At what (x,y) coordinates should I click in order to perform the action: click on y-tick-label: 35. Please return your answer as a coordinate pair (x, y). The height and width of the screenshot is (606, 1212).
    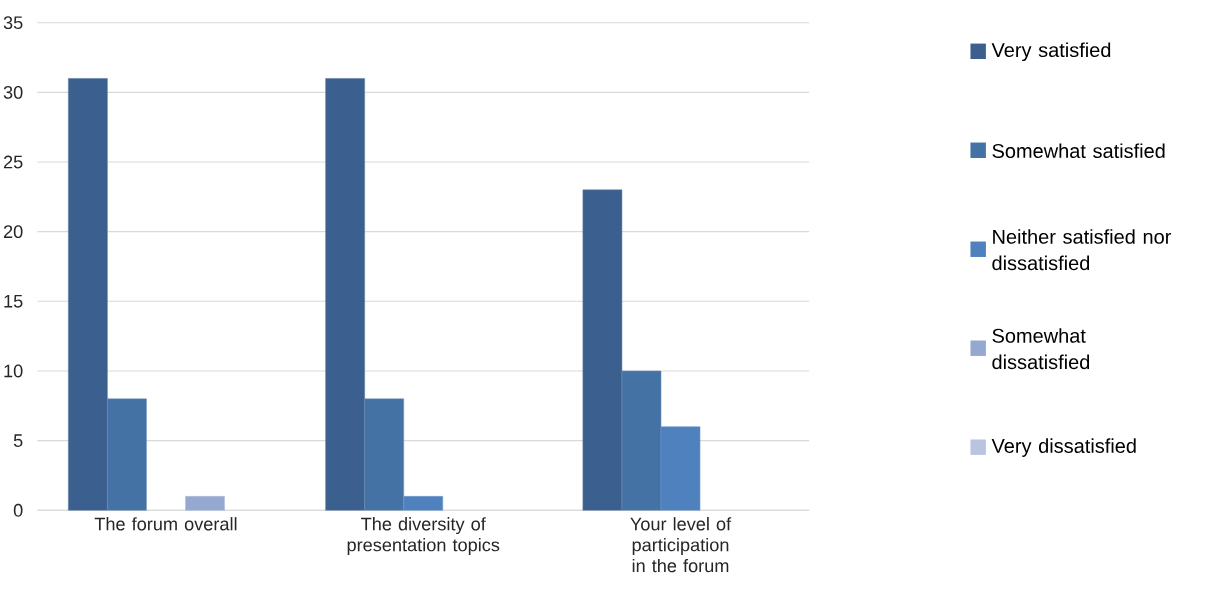
    Looking at the image, I should click on (13, 23).